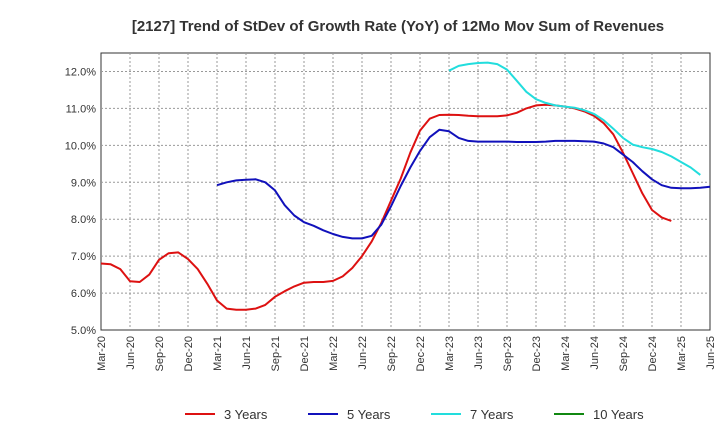 The image size is (720, 440). Describe the element at coordinates (189, 353) in the screenshot. I see `x-tick-label: Dec-20` at that location.